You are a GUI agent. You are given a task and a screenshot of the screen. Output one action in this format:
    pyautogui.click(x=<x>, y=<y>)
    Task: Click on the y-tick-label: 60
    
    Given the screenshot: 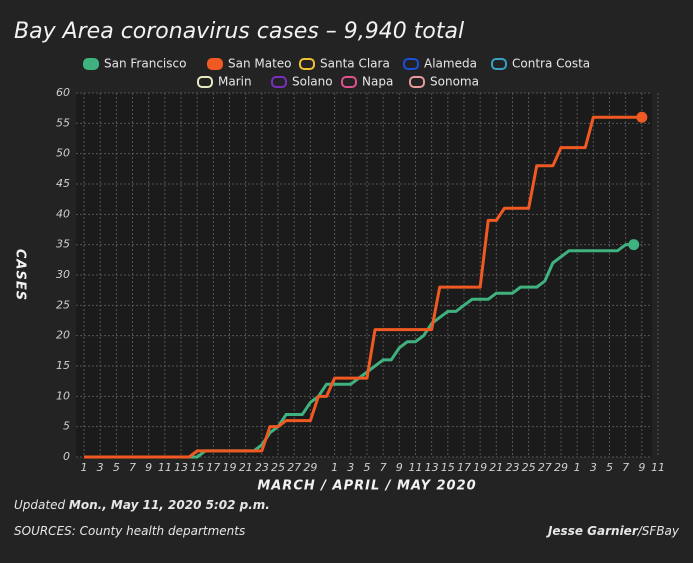 What is the action you would take?
    pyautogui.click(x=63, y=92)
    